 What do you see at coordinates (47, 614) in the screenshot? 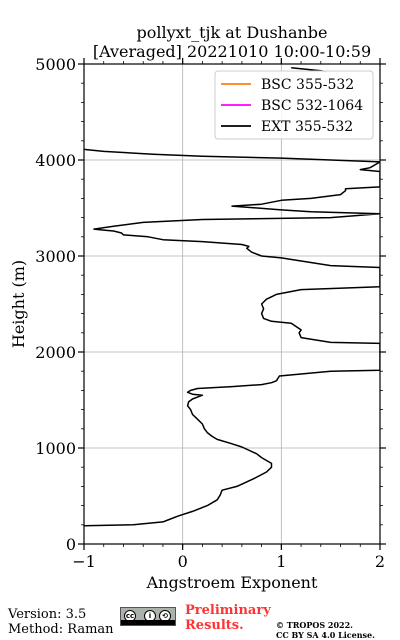
I see `version-text: Version: 3.5` at bounding box center [47, 614].